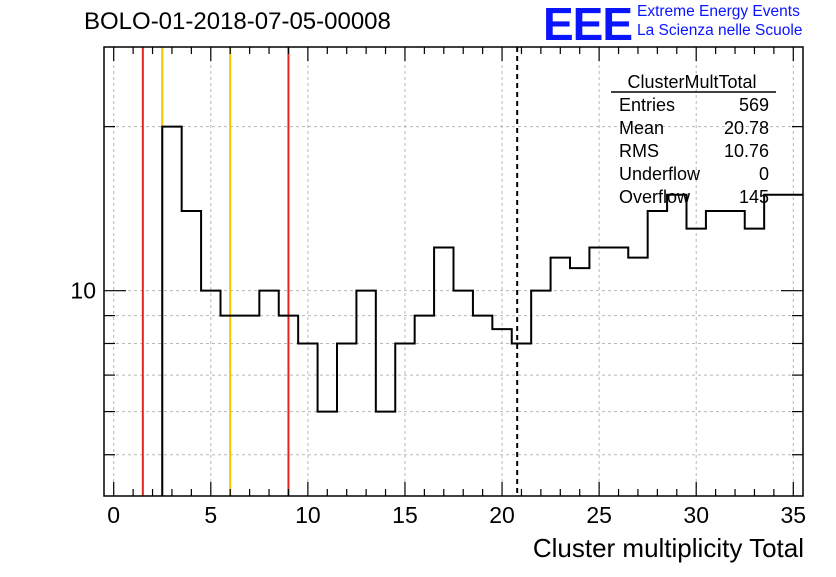 Image resolution: width=836 pixels, height=577 pixels. What do you see at coordinates (746, 128) in the screenshot?
I see `stats-row-value: 20.78` at bounding box center [746, 128].